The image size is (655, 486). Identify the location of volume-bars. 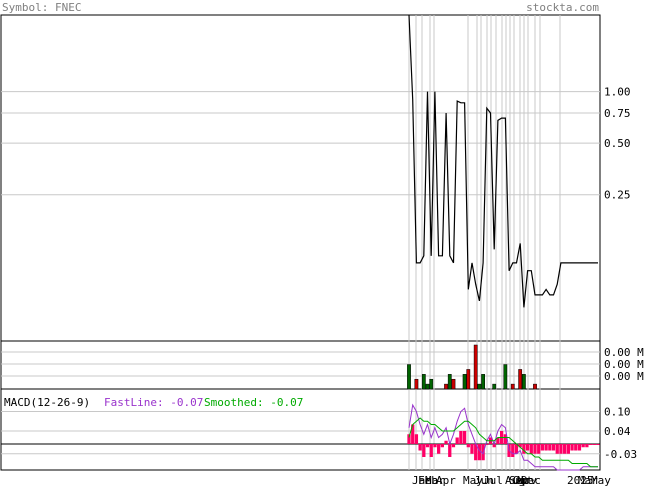
(472, 367).